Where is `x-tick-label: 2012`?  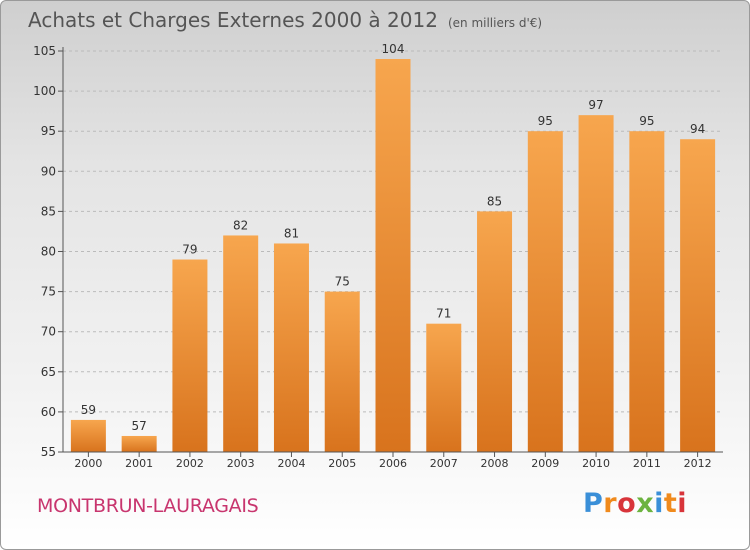 x-tick-label: 2012 is located at coordinates (698, 463).